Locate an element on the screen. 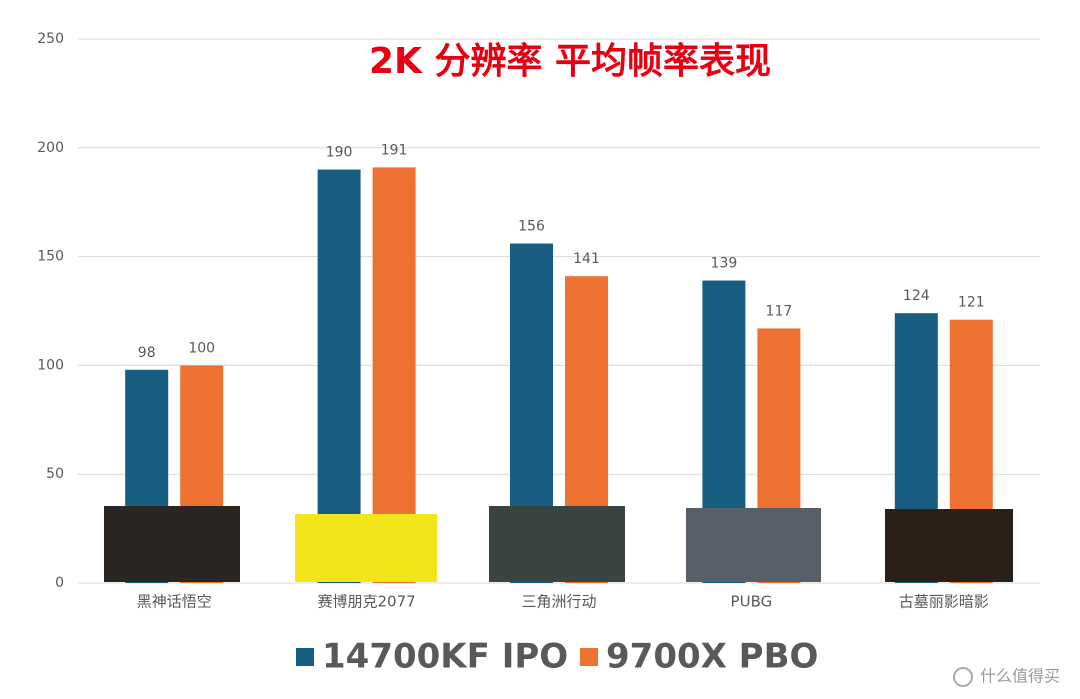  y-tick-label: 200 is located at coordinates (50, 148).